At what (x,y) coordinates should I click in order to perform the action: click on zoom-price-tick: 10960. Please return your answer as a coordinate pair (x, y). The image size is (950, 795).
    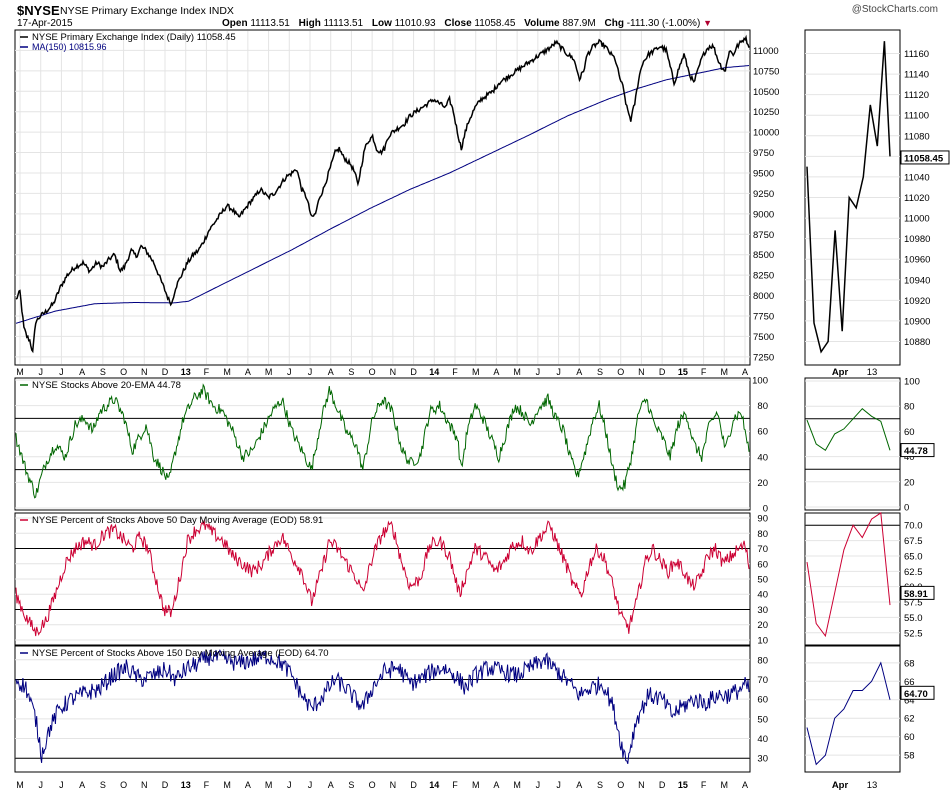
    Looking at the image, I should click on (917, 260).